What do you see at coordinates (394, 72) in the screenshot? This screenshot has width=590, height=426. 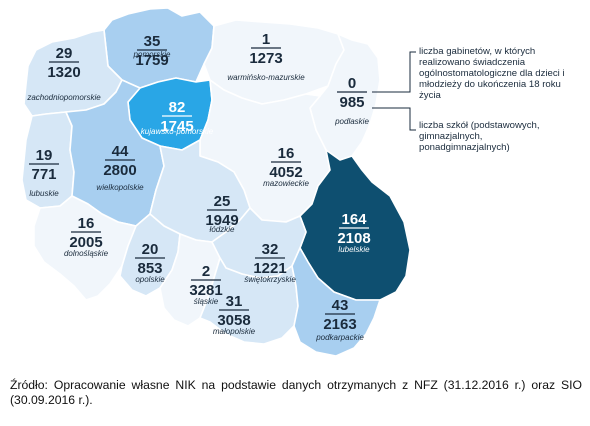 I see `legend-top-leader` at bounding box center [394, 72].